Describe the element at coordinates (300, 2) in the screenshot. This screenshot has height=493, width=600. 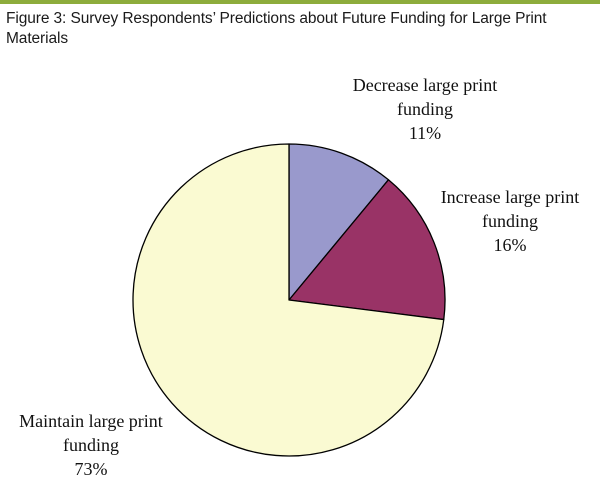
I see `top-rule` at that location.